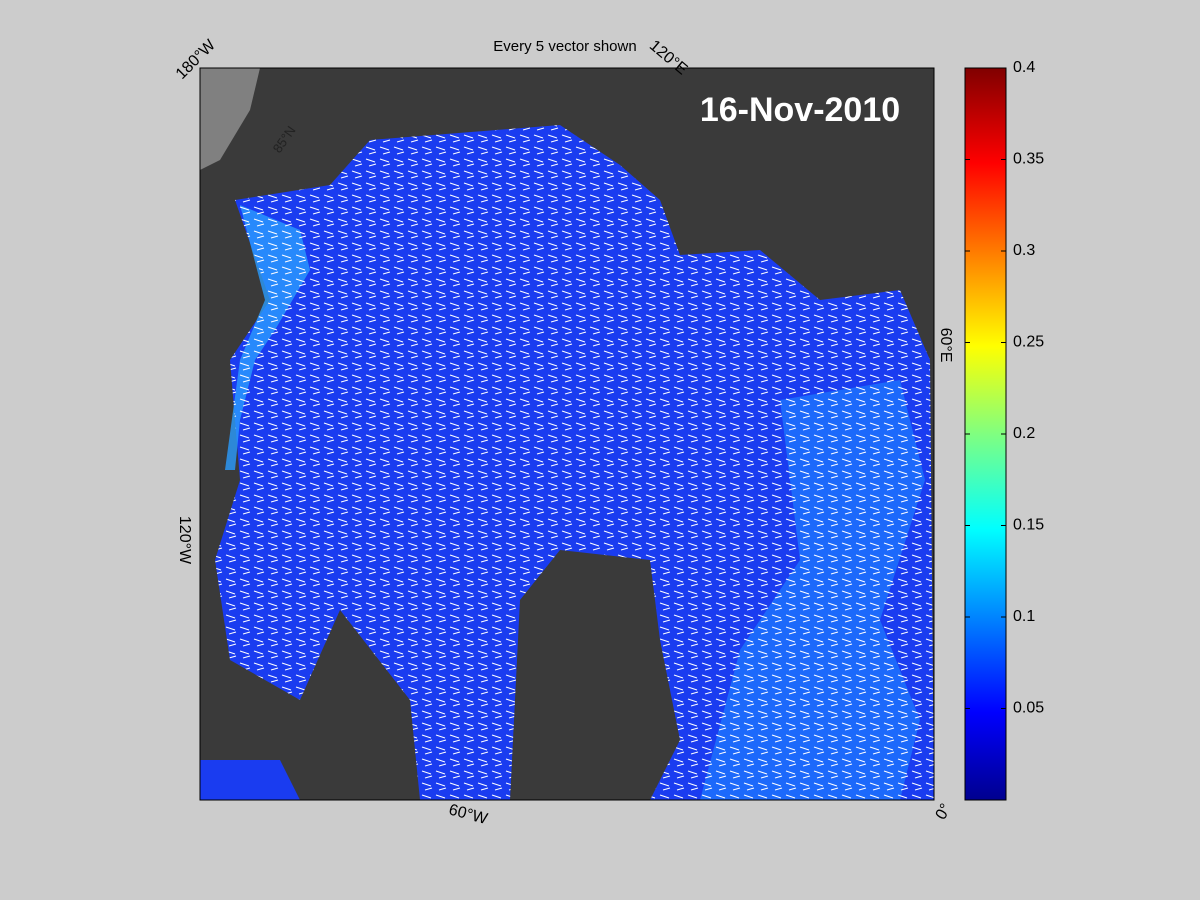  Describe the element at coordinates (1024, 616) in the screenshot. I see `tick-label: 0.1` at that location.